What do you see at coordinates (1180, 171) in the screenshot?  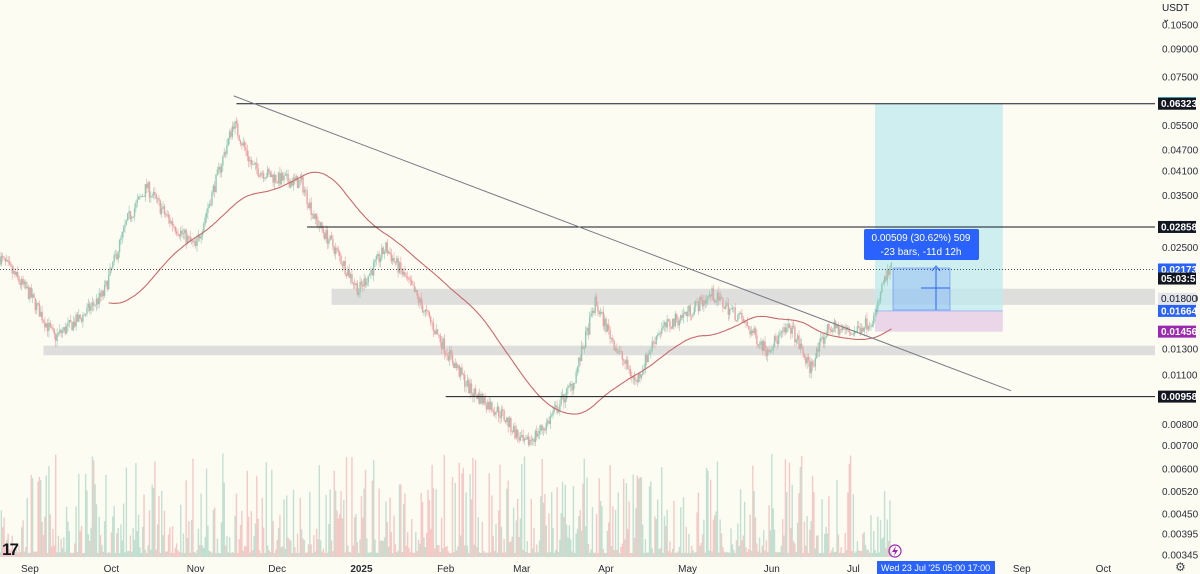 I see `price-tick-label: 0.04100` at bounding box center [1180, 171].